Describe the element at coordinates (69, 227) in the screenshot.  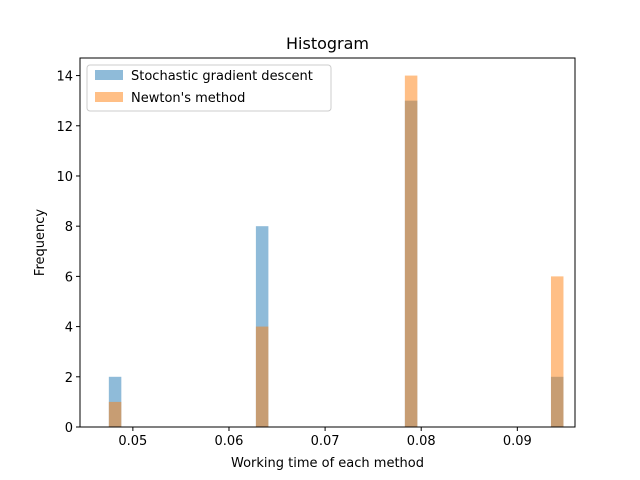
I see `y-tick-label: 8` at that location.